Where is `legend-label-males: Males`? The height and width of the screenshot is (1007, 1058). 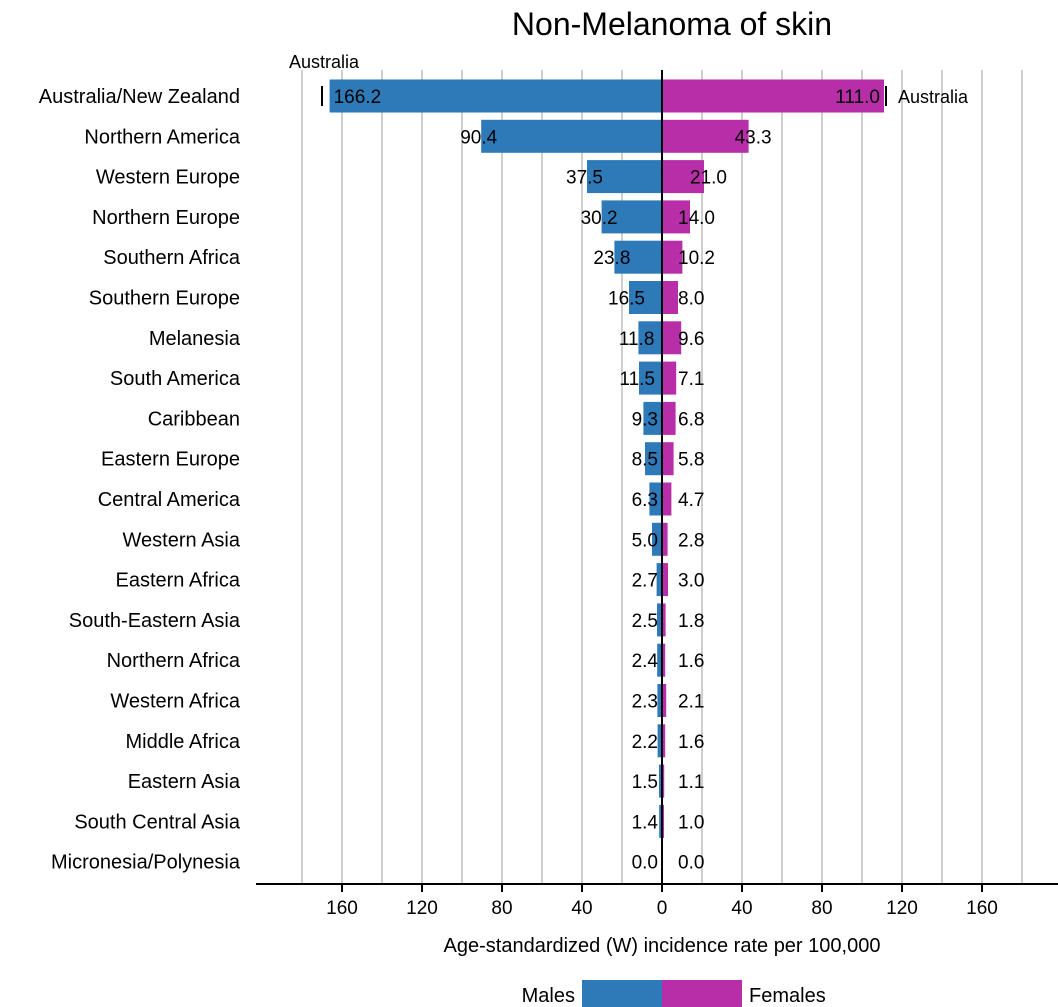 legend-label-males: Males is located at coordinates (548, 996).